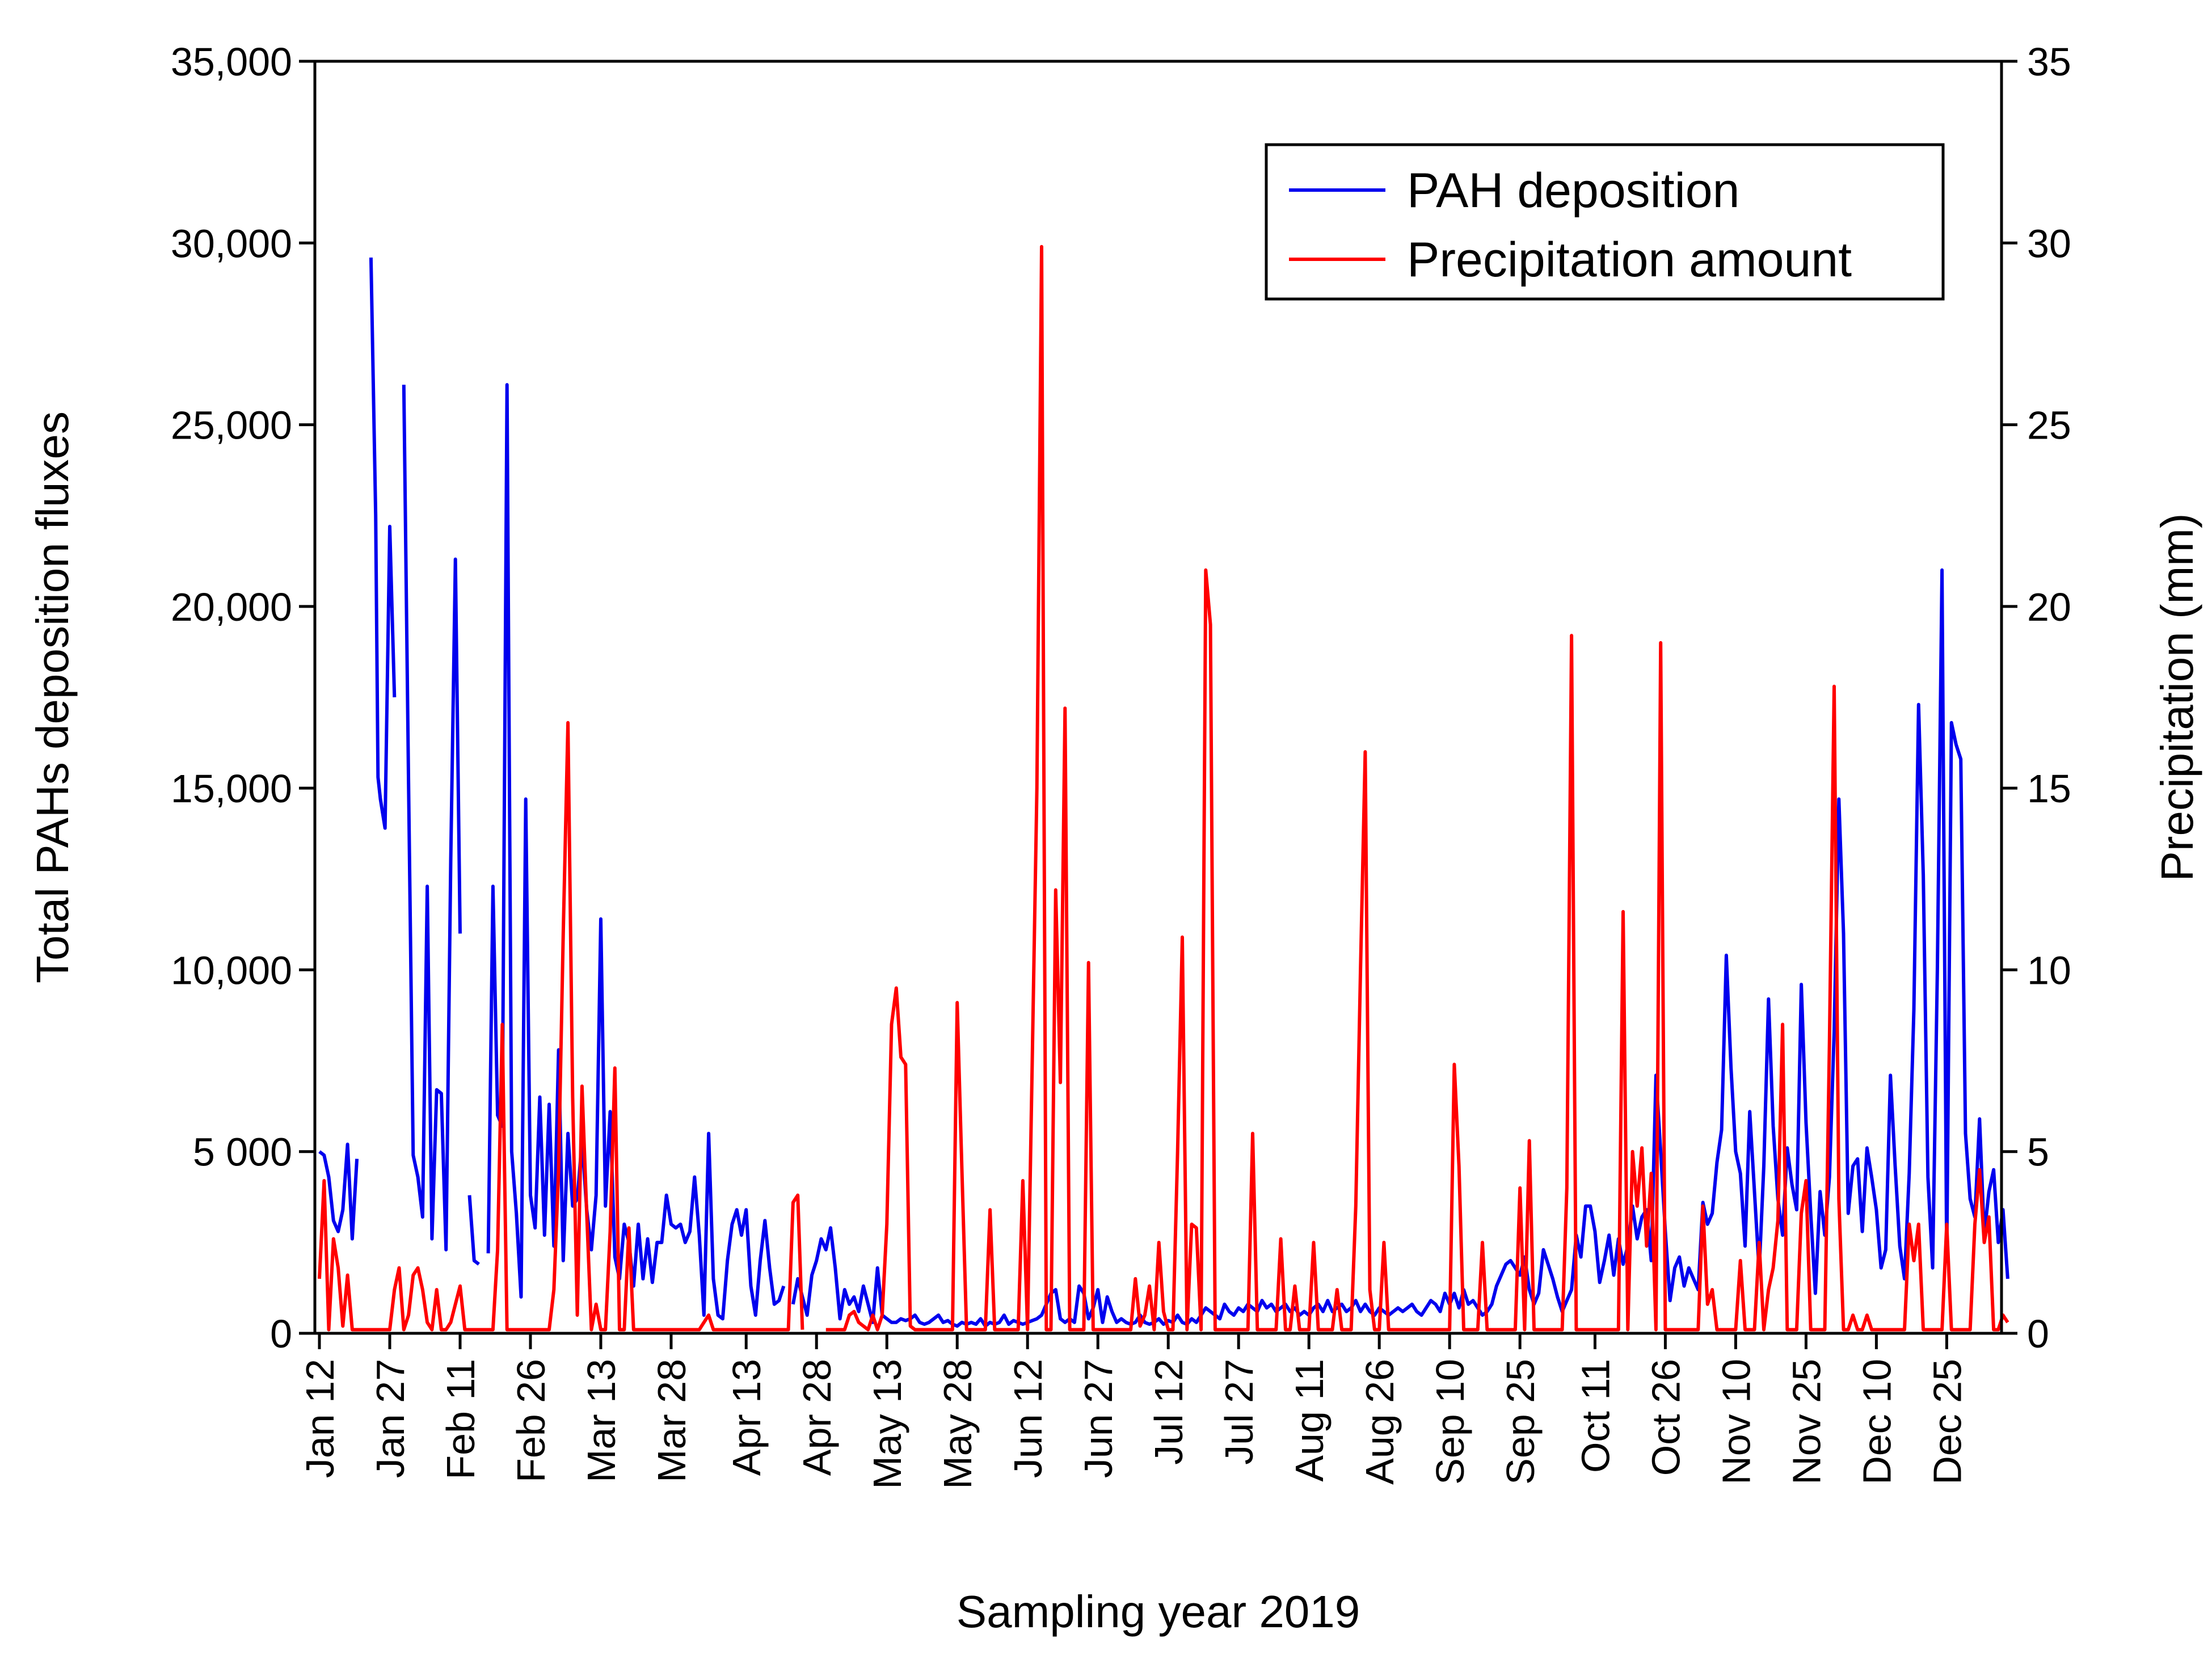 Image resolution: width=2212 pixels, height=1655 pixels. Describe the element at coordinates (1158, 1611) in the screenshot. I see `x-axis-title: Sampling year 2019` at that location.